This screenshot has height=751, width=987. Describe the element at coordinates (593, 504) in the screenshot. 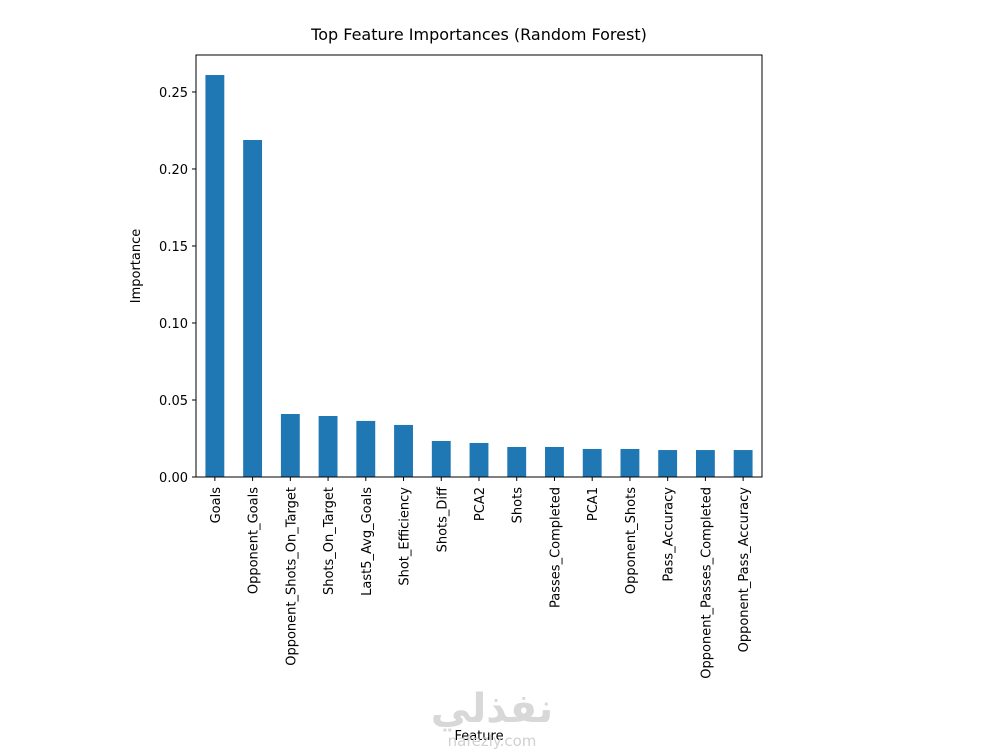

I see `x-tick-label: PCA1` at that location.